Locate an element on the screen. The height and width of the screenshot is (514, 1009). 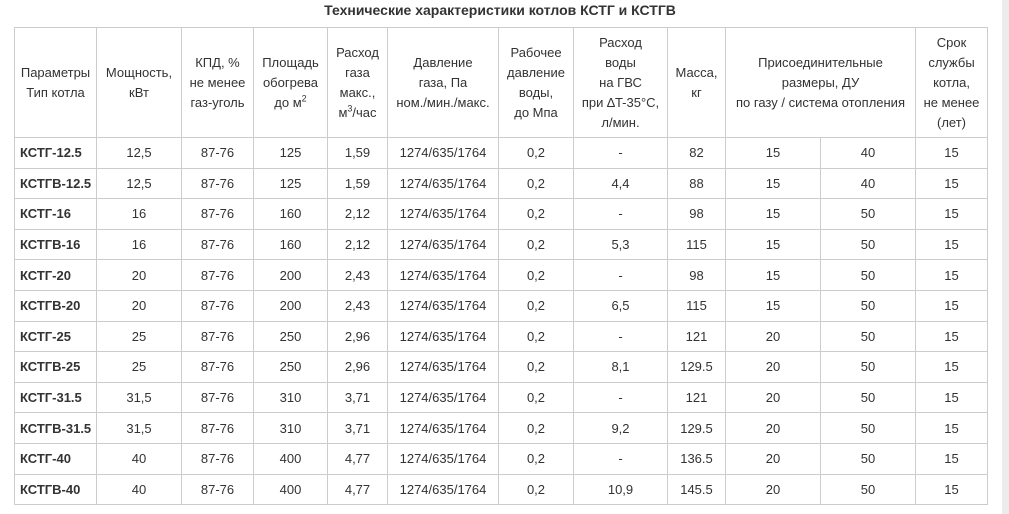
table-cell: 8,1 is located at coordinates (620, 367).